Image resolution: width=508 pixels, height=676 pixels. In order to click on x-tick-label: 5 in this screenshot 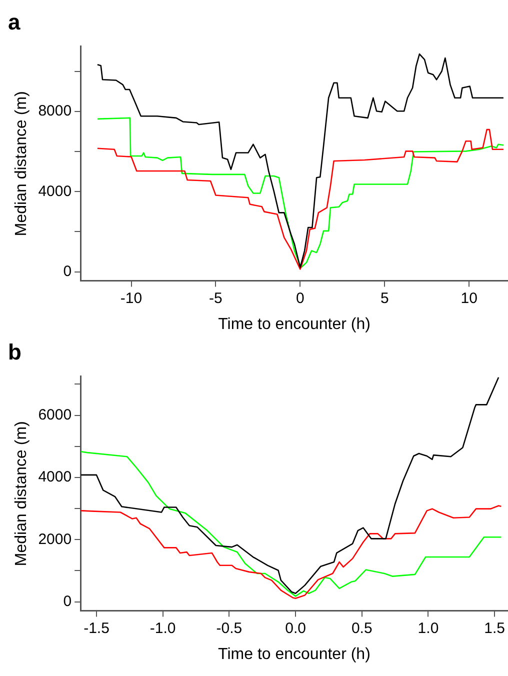, I will do `click(384, 298)`.